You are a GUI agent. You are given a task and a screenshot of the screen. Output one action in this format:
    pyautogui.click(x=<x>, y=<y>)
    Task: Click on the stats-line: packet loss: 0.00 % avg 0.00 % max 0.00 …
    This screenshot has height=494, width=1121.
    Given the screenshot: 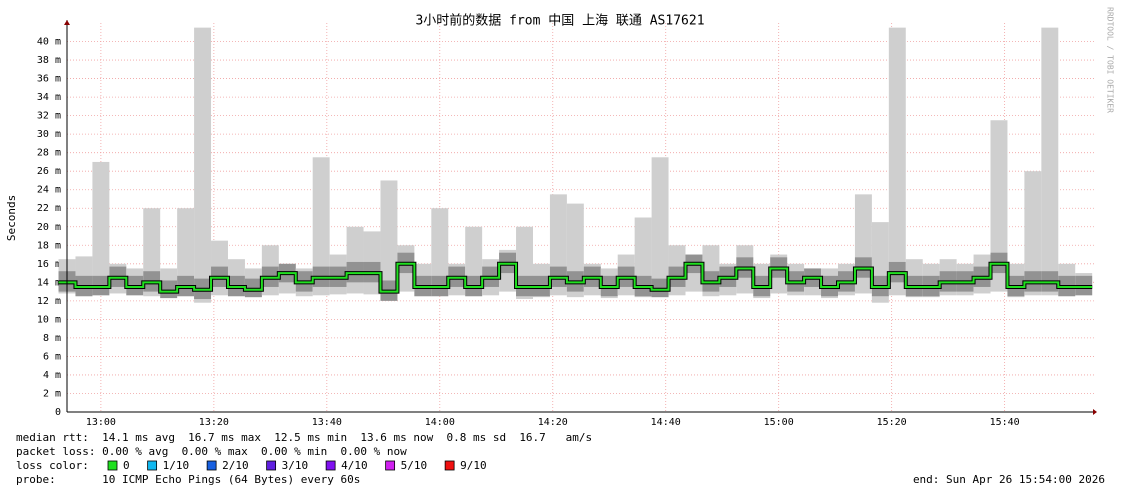 What is the action you would take?
    pyautogui.click(x=211, y=451)
    